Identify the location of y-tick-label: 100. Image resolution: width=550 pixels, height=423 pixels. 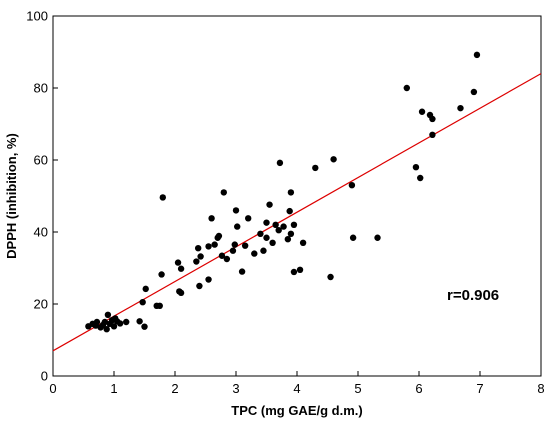
(37, 16).